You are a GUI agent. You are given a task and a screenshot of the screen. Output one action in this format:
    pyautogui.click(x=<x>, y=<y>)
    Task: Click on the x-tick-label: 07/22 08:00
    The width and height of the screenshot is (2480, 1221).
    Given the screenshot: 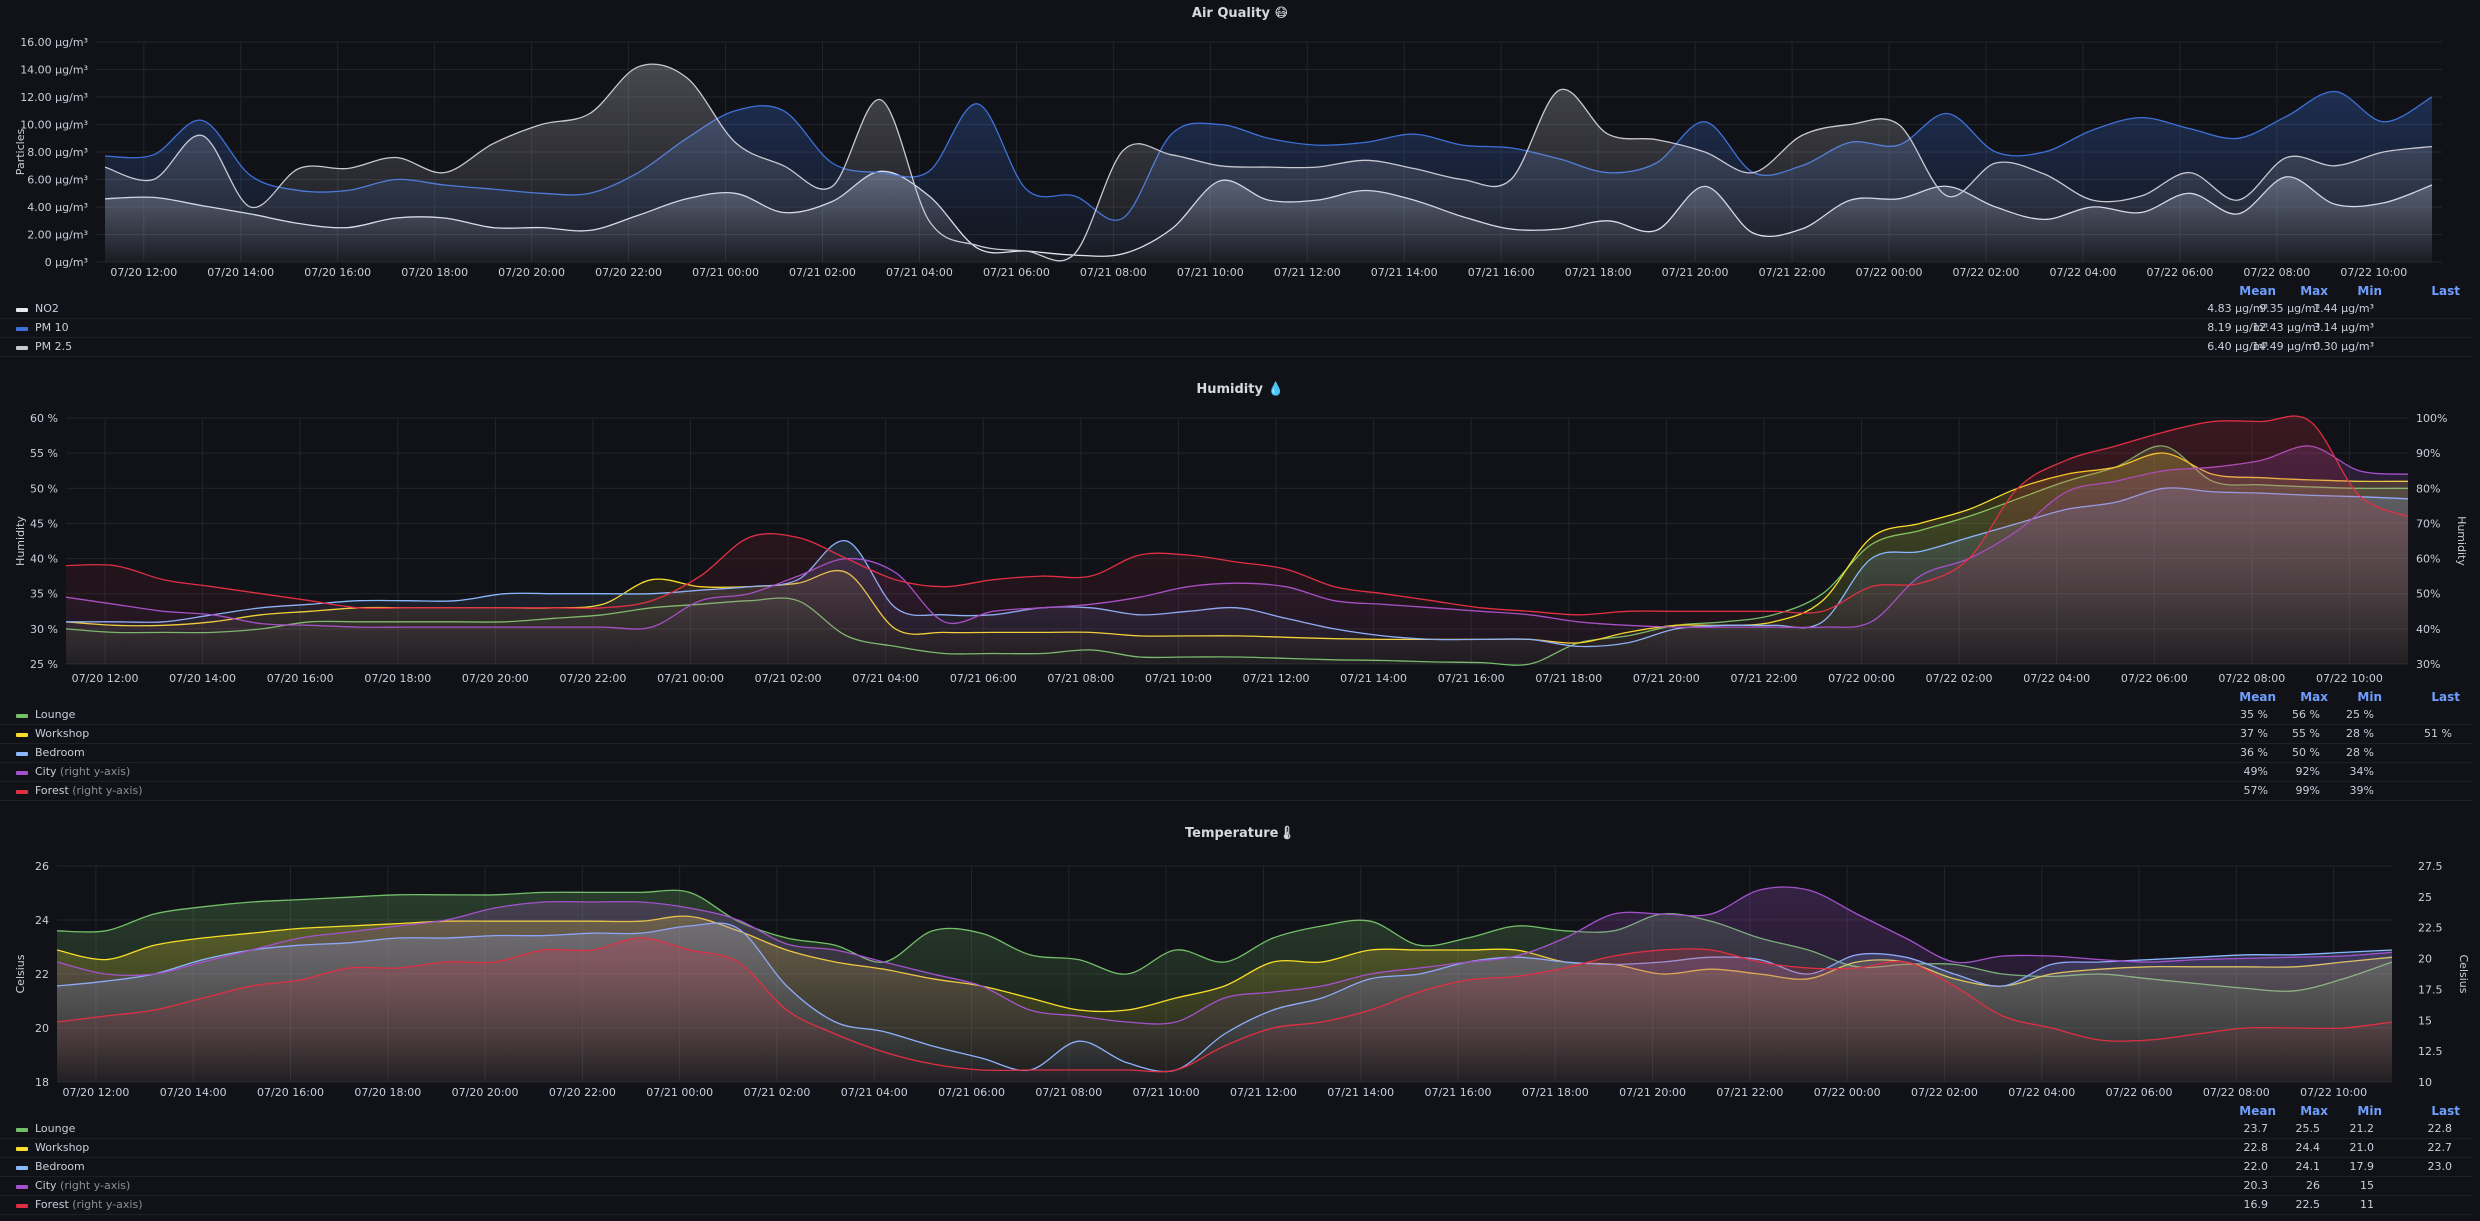 What is the action you would take?
    pyautogui.click(x=2276, y=272)
    